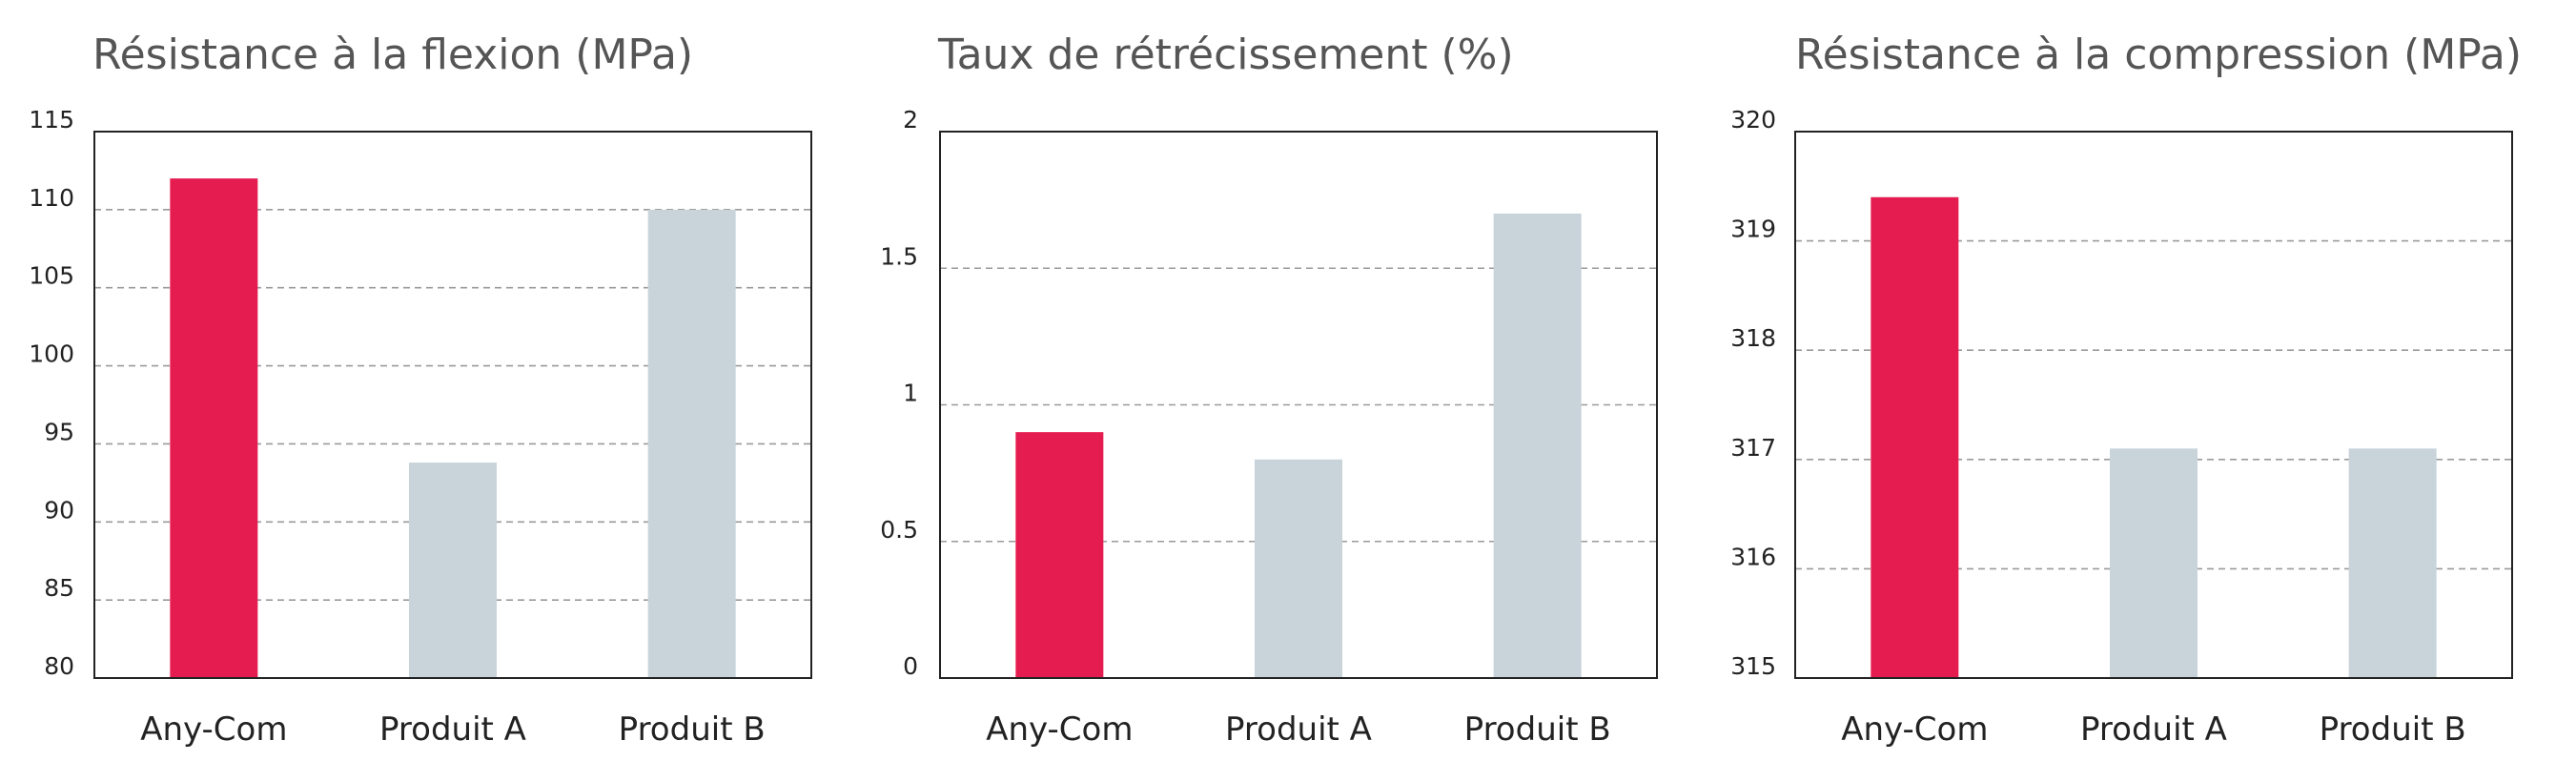  What do you see at coordinates (2159, 55) in the screenshot?
I see `chart-title: Résistance à la compression (MPa)` at bounding box center [2159, 55].